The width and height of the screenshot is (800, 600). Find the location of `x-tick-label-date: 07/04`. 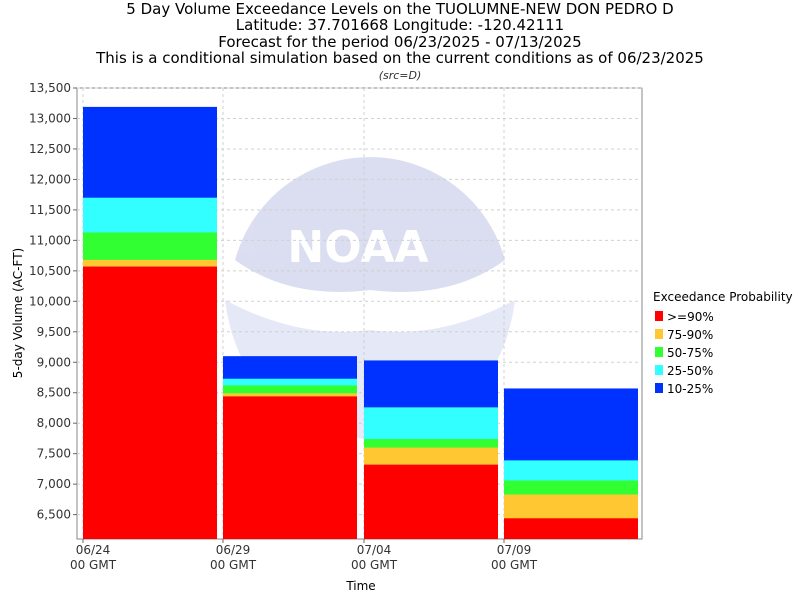

x-tick-label-date: 07/04 is located at coordinates (374, 550).